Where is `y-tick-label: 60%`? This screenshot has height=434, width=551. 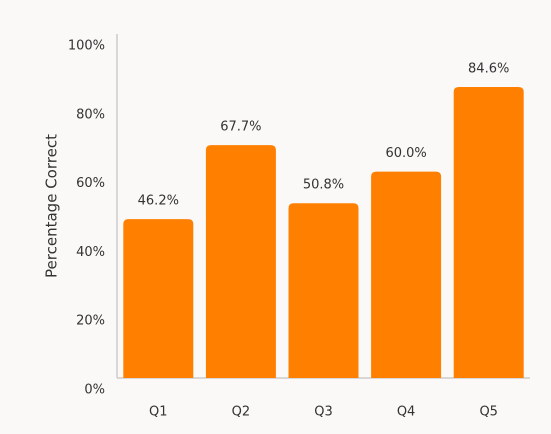
y-tick-label: 60% is located at coordinates (90, 183).